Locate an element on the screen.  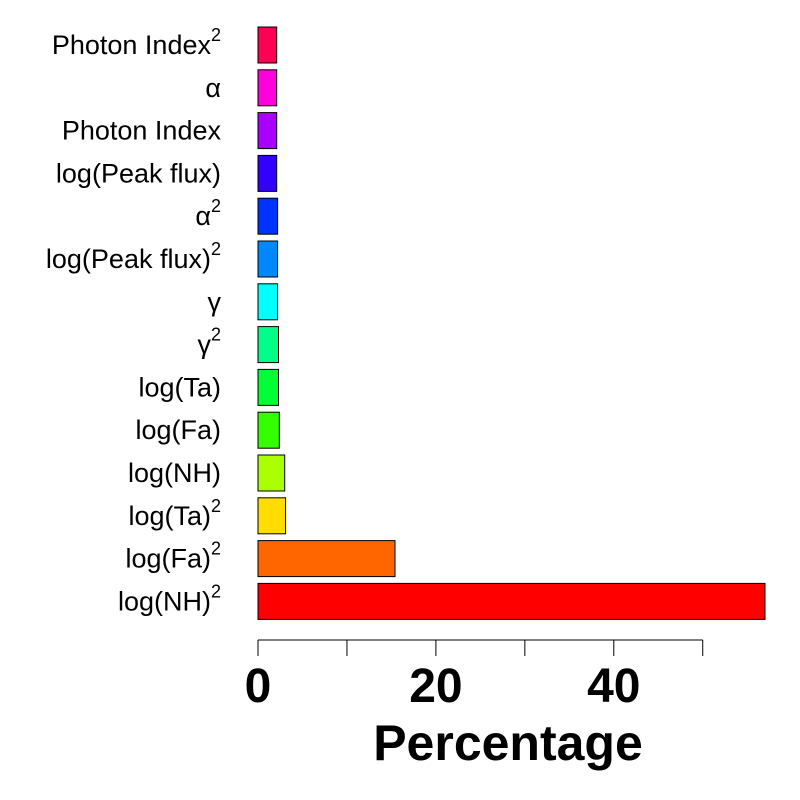
category-label: γ2 is located at coordinates (209, 342).